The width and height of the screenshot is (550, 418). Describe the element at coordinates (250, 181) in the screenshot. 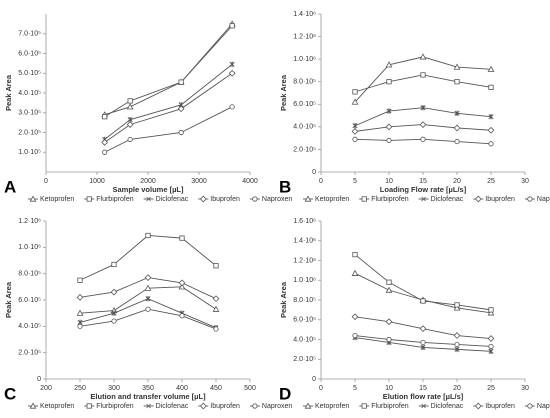

I see `x-tick-label: 4000` at that location.